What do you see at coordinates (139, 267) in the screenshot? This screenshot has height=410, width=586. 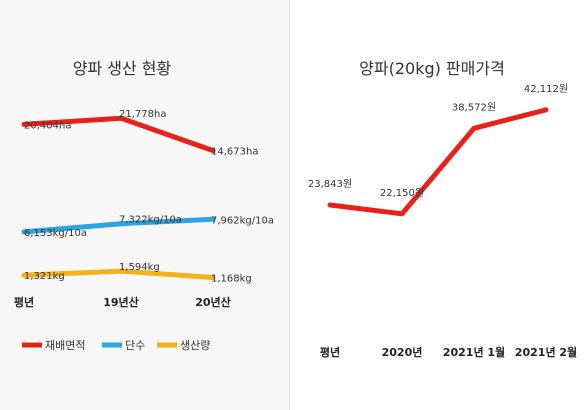 I see `data-label-production: 1,594kg` at bounding box center [139, 267].